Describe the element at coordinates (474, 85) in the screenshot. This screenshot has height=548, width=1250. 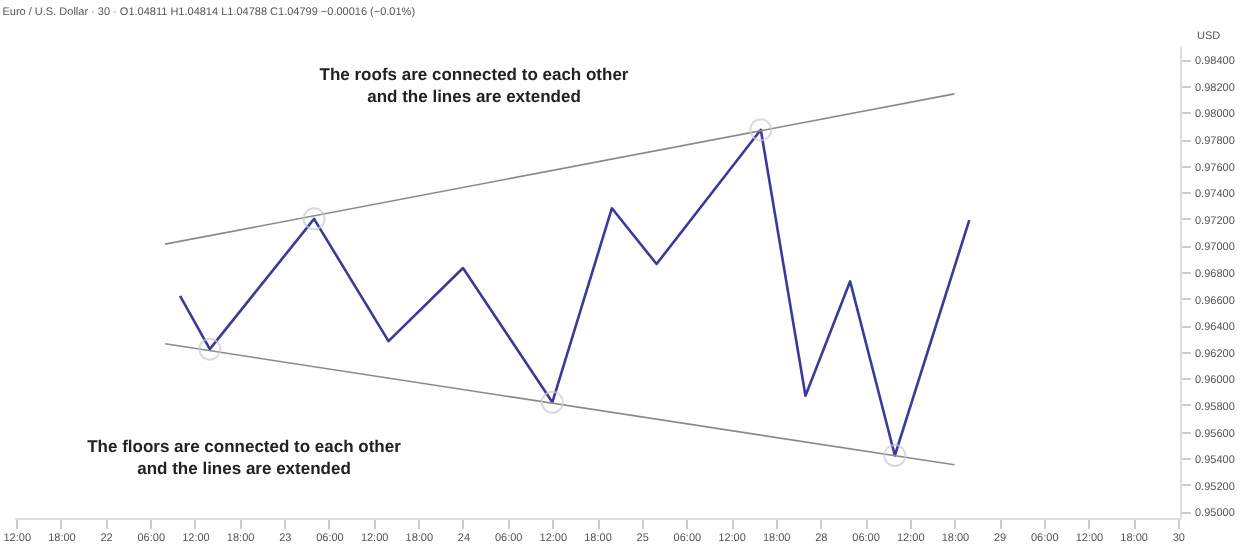
I see `annotation: The roofs are connected to each other and the lines are extended` at that location.